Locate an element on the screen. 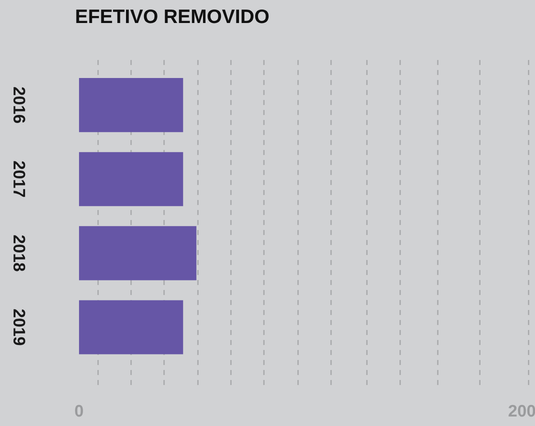 The image size is (535, 426). y-tick-label: 2018 is located at coordinates (19, 253).